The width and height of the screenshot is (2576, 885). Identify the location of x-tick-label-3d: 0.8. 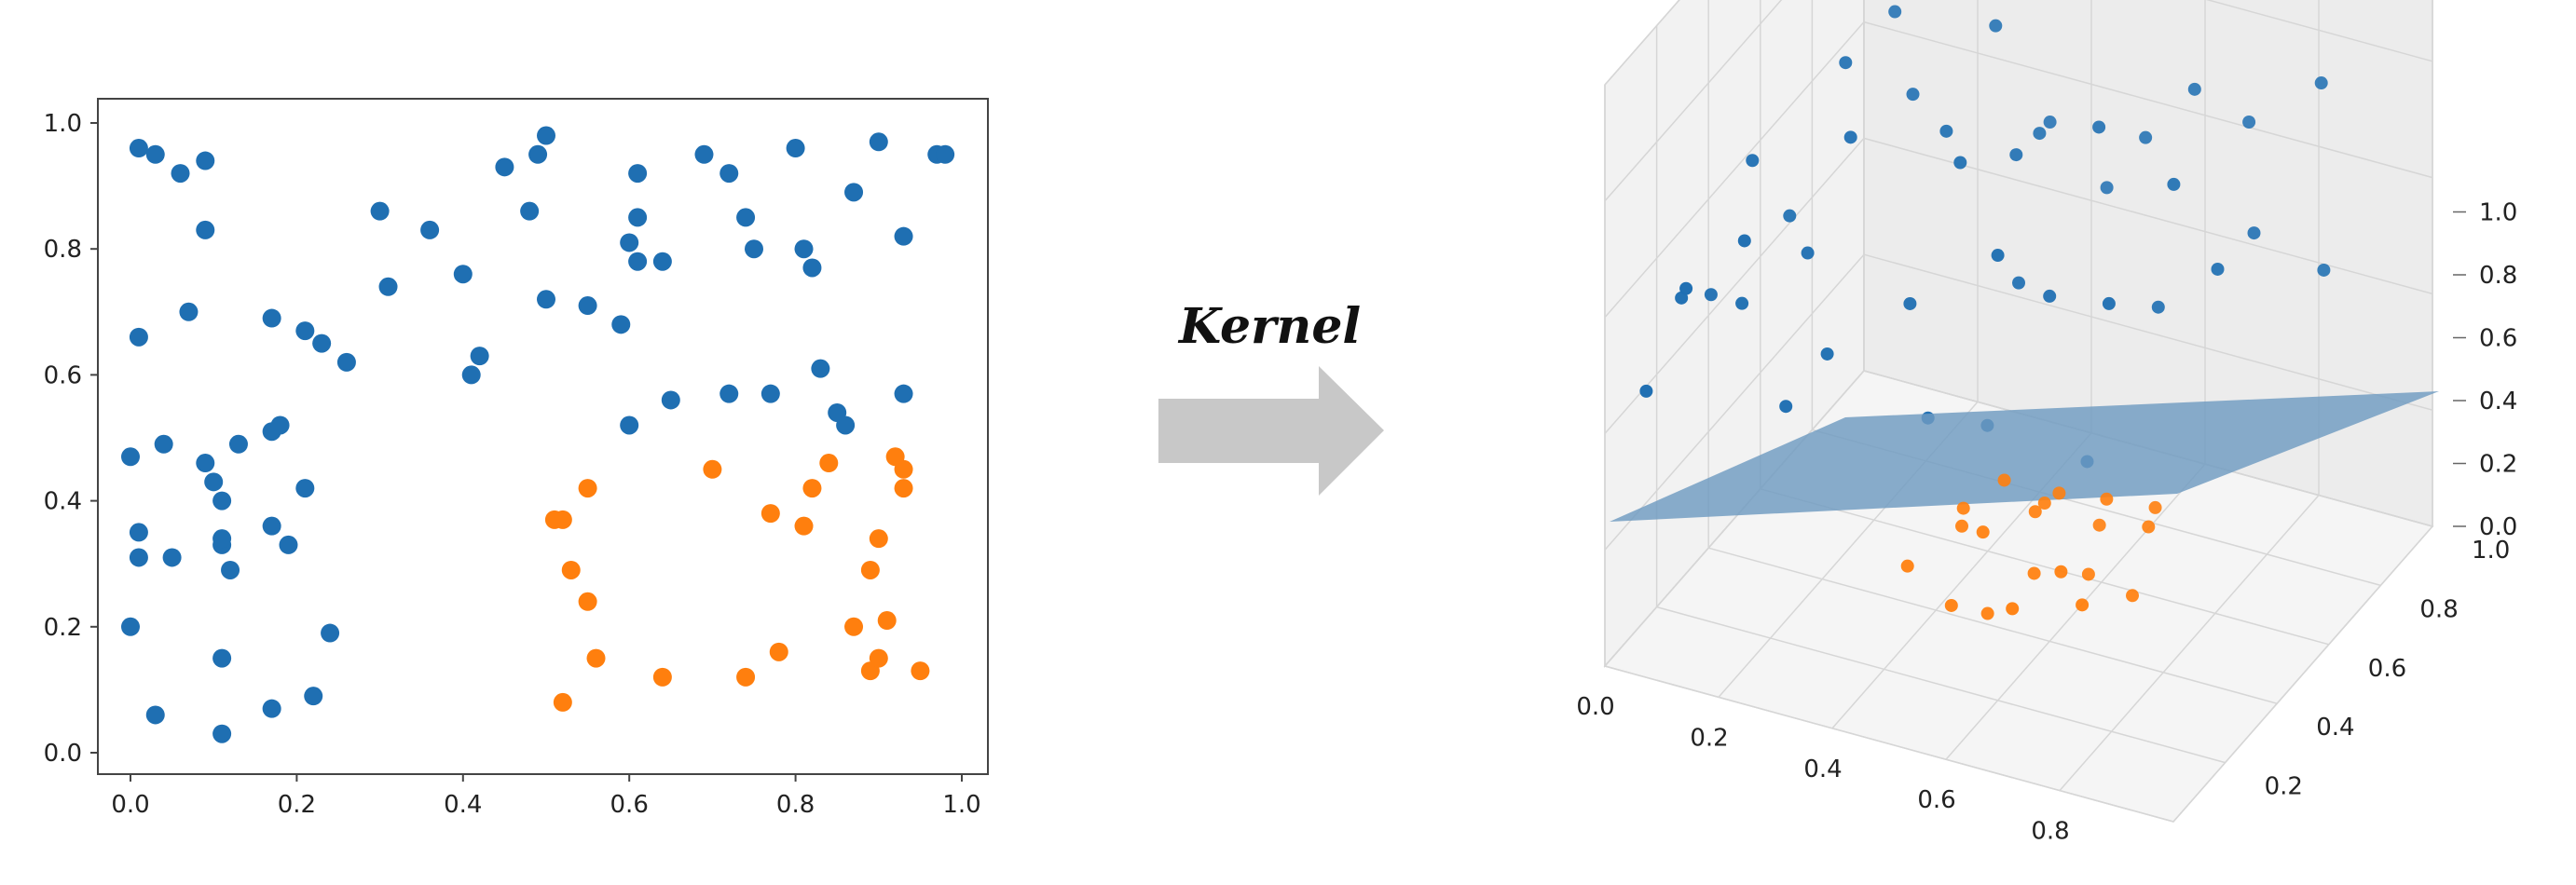
(2050, 832).